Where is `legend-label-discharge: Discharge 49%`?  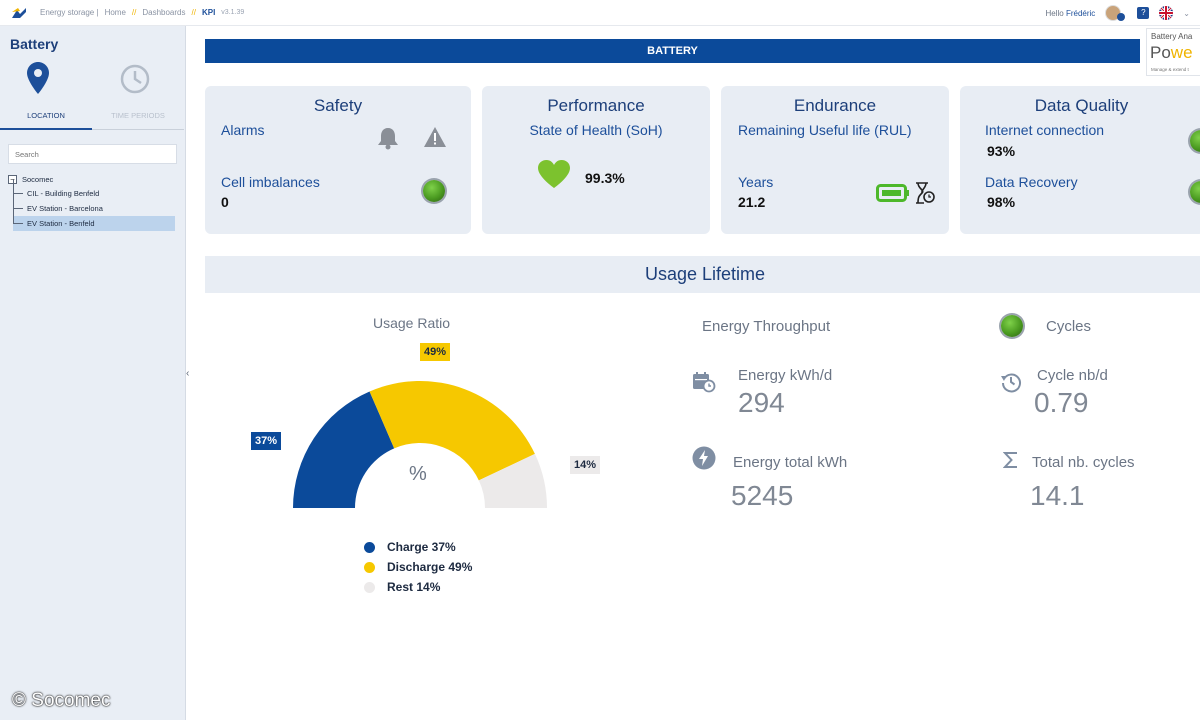 legend-label-discharge: Discharge 49% is located at coordinates (430, 567).